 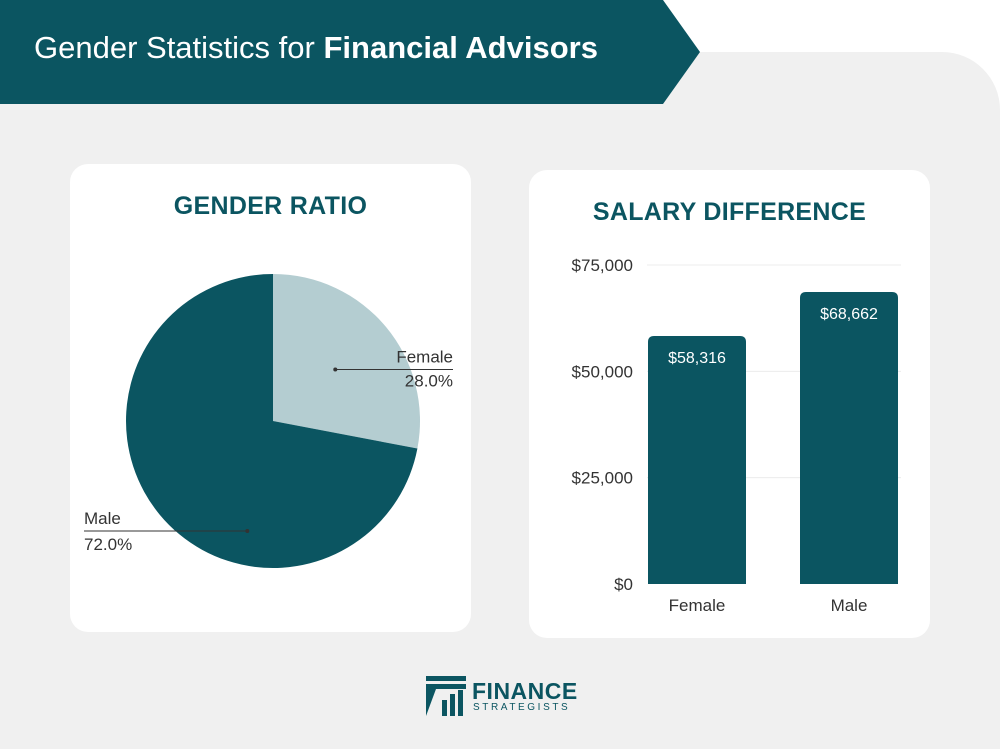 What do you see at coordinates (174, 47) in the screenshot?
I see `title-regular: Gender Statistics for` at bounding box center [174, 47].